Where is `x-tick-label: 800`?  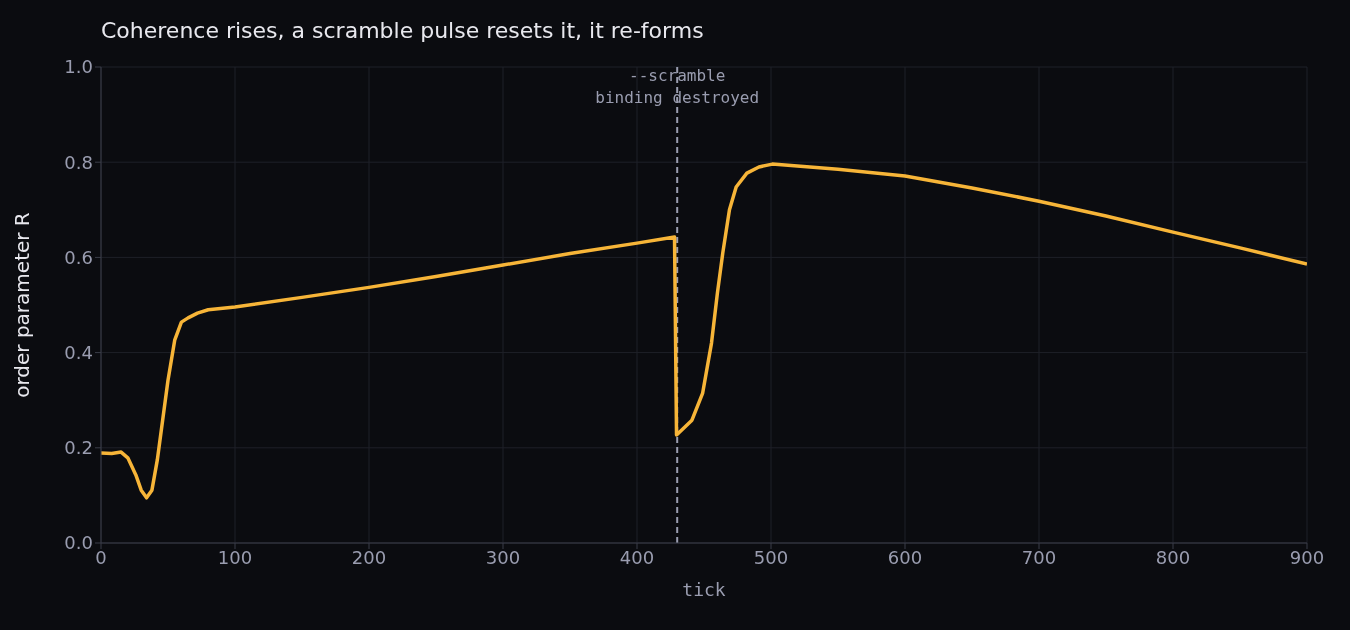
x-tick-label: 800 is located at coordinates (1173, 557).